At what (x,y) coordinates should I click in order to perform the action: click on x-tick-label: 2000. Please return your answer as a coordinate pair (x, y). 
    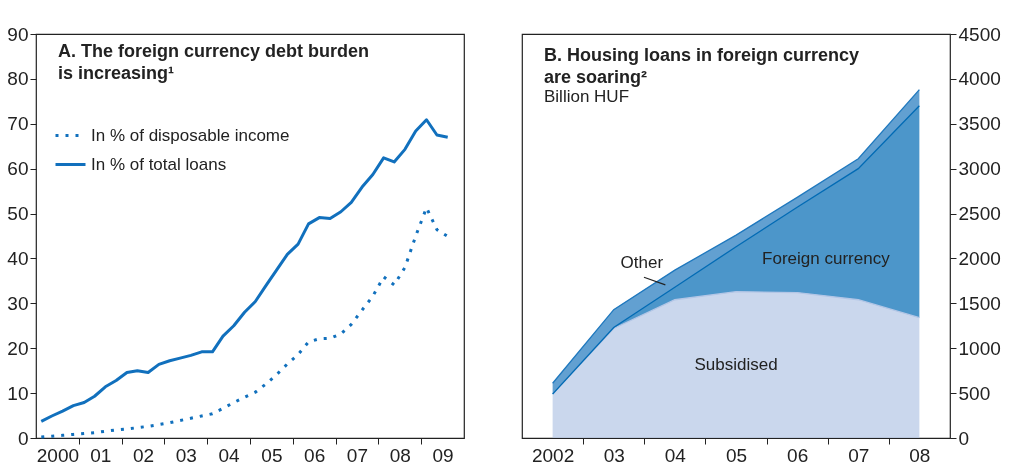
    Looking at the image, I should click on (58, 455).